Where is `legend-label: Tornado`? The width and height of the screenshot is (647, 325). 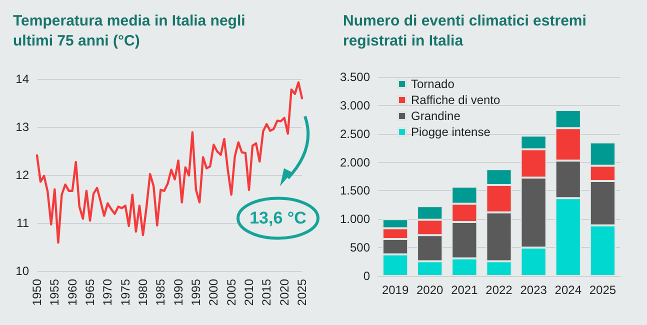
legend-label: Tornado is located at coordinates (433, 84).